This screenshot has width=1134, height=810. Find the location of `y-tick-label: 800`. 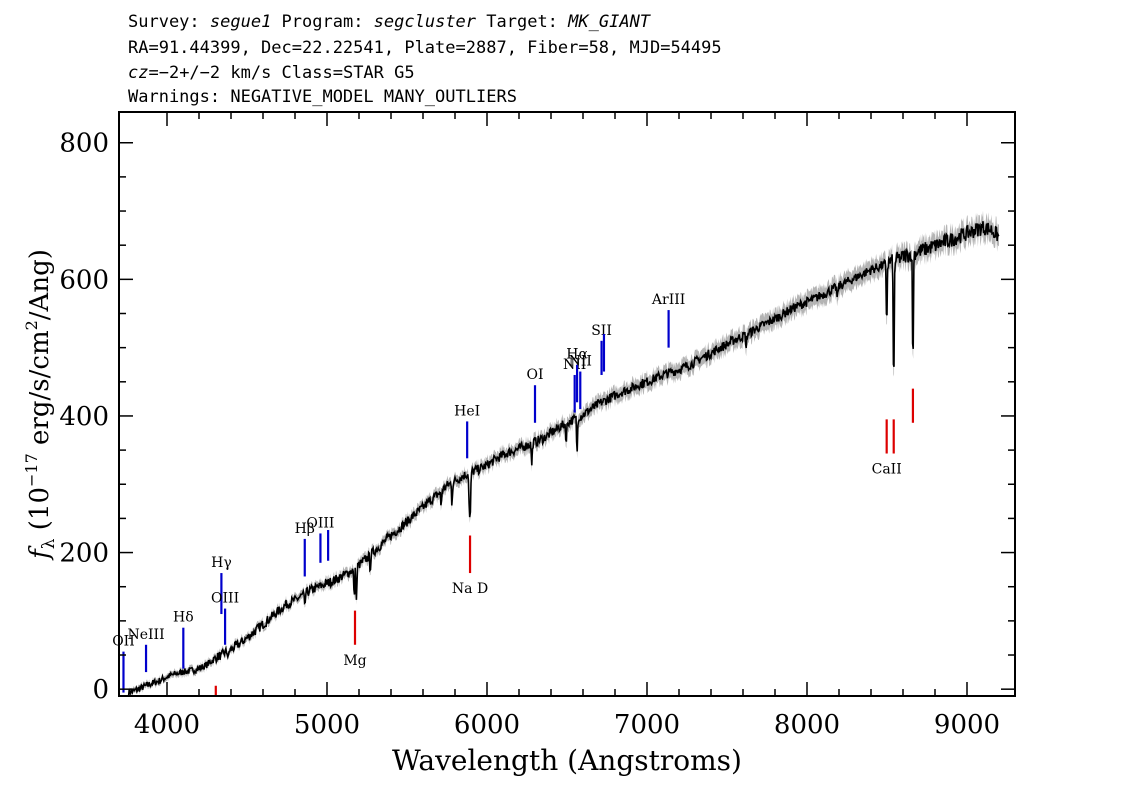

y-tick-label: 800 is located at coordinates (84, 144).